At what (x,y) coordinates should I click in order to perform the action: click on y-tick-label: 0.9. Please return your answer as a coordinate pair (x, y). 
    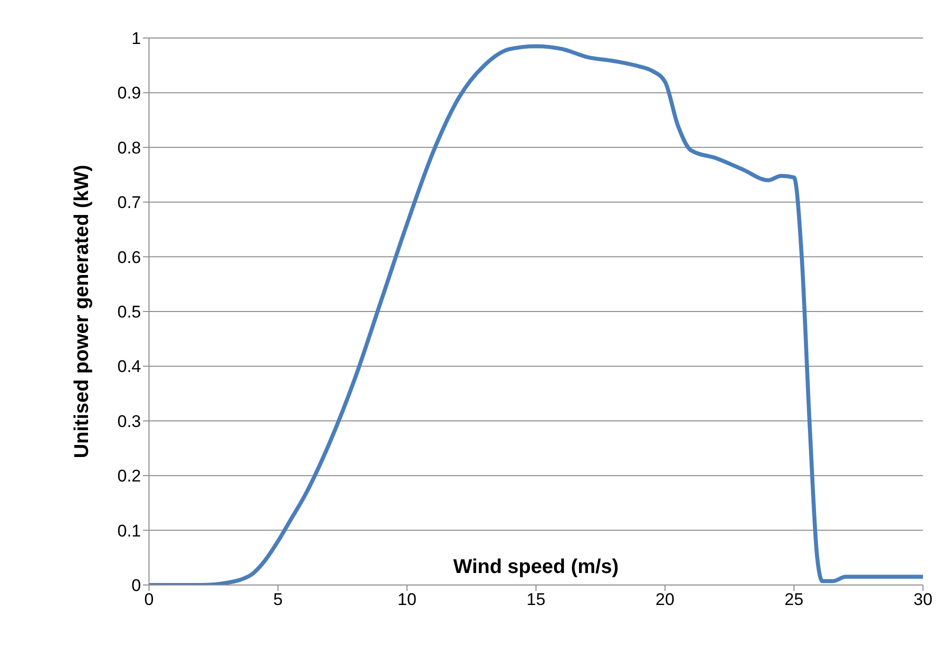
    Looking at the image, I should click on (129, 93).